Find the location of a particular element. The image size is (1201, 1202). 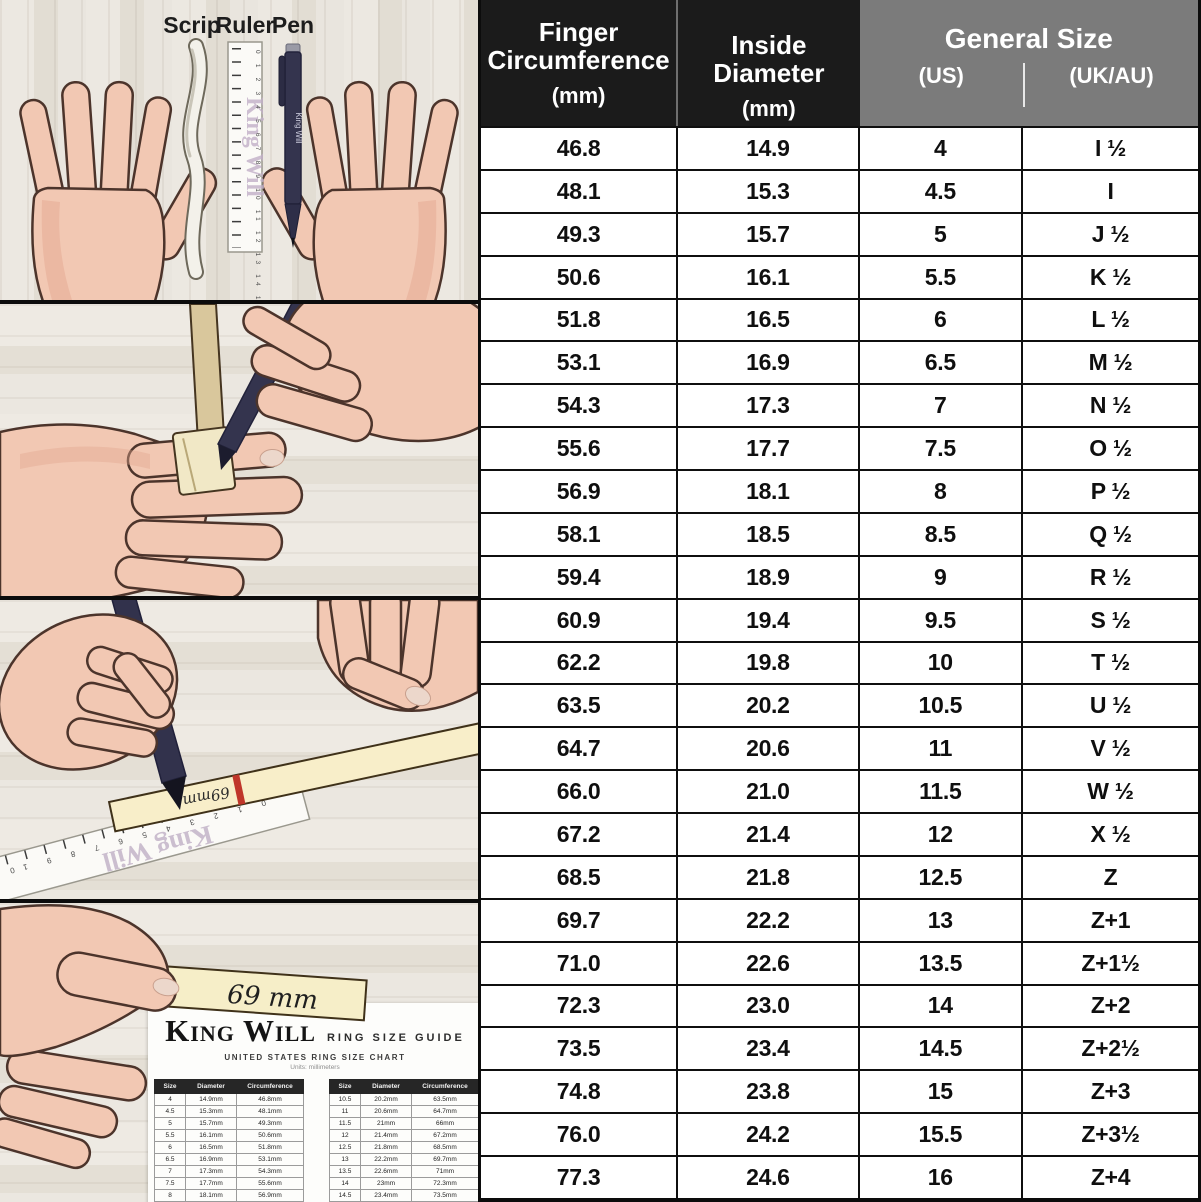

mini-size-cell: 4 is located at coordinates (170, 1099).